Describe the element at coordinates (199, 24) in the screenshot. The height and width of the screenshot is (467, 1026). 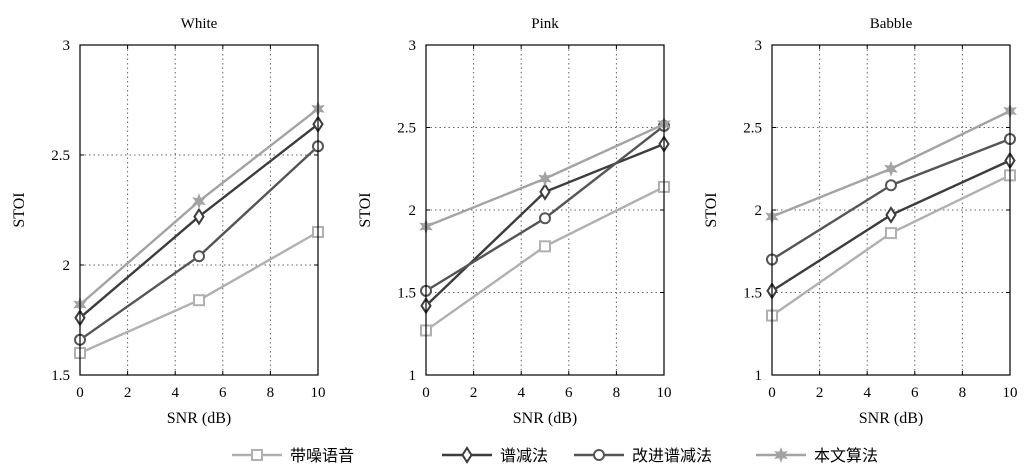
I see `chart-title: White` at that location.